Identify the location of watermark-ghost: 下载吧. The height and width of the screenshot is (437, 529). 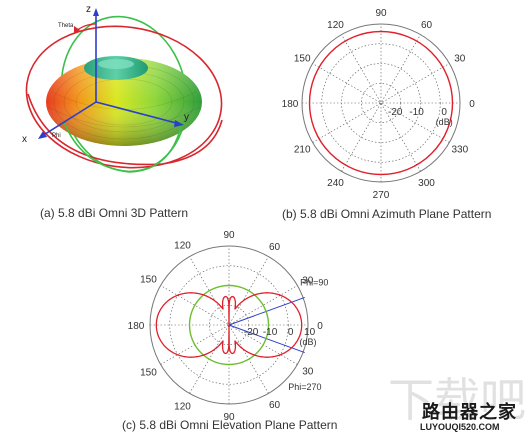
(457, 400).